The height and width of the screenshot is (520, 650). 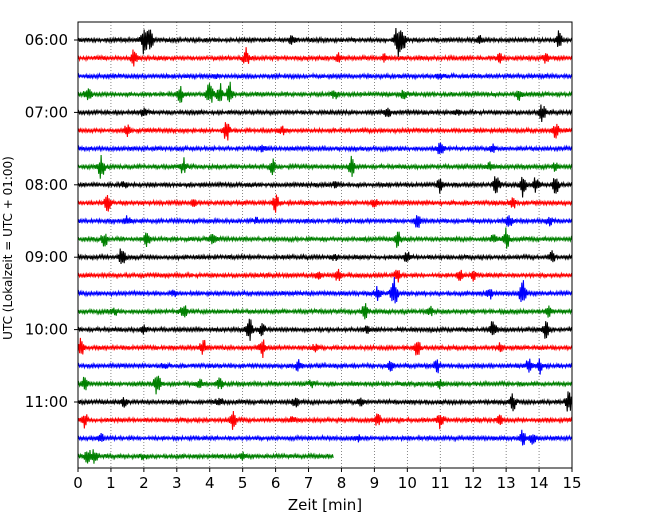 What do you see at coordinates (46, 257) in the screenshot?
I see `y-tick-label: 09:00` at bounding box center [46, 257].